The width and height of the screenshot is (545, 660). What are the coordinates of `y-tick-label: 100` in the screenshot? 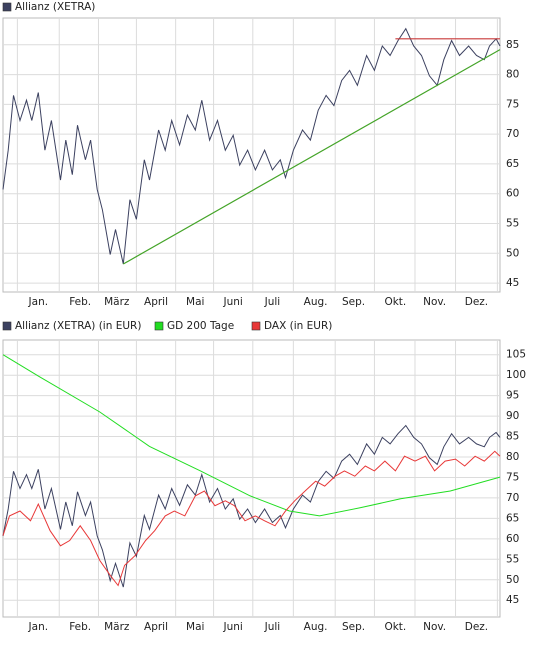 It's located at (516, 375).